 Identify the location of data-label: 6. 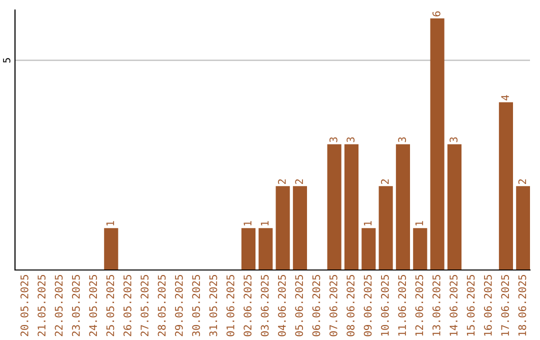
(436, 13).